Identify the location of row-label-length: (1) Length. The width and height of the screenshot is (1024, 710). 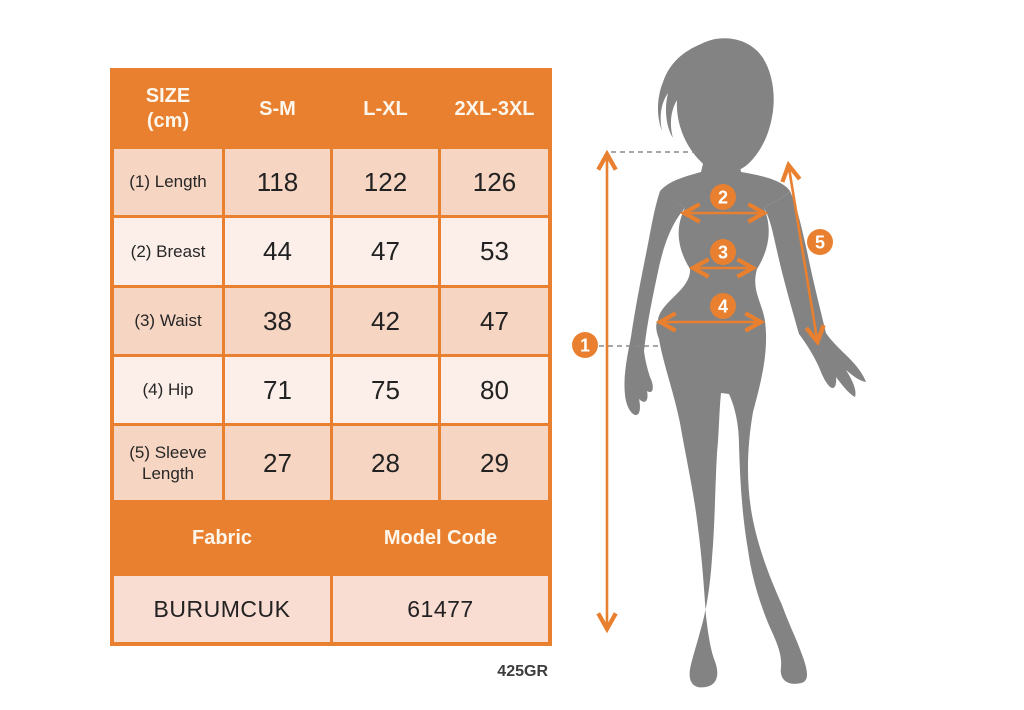
(168, 182).